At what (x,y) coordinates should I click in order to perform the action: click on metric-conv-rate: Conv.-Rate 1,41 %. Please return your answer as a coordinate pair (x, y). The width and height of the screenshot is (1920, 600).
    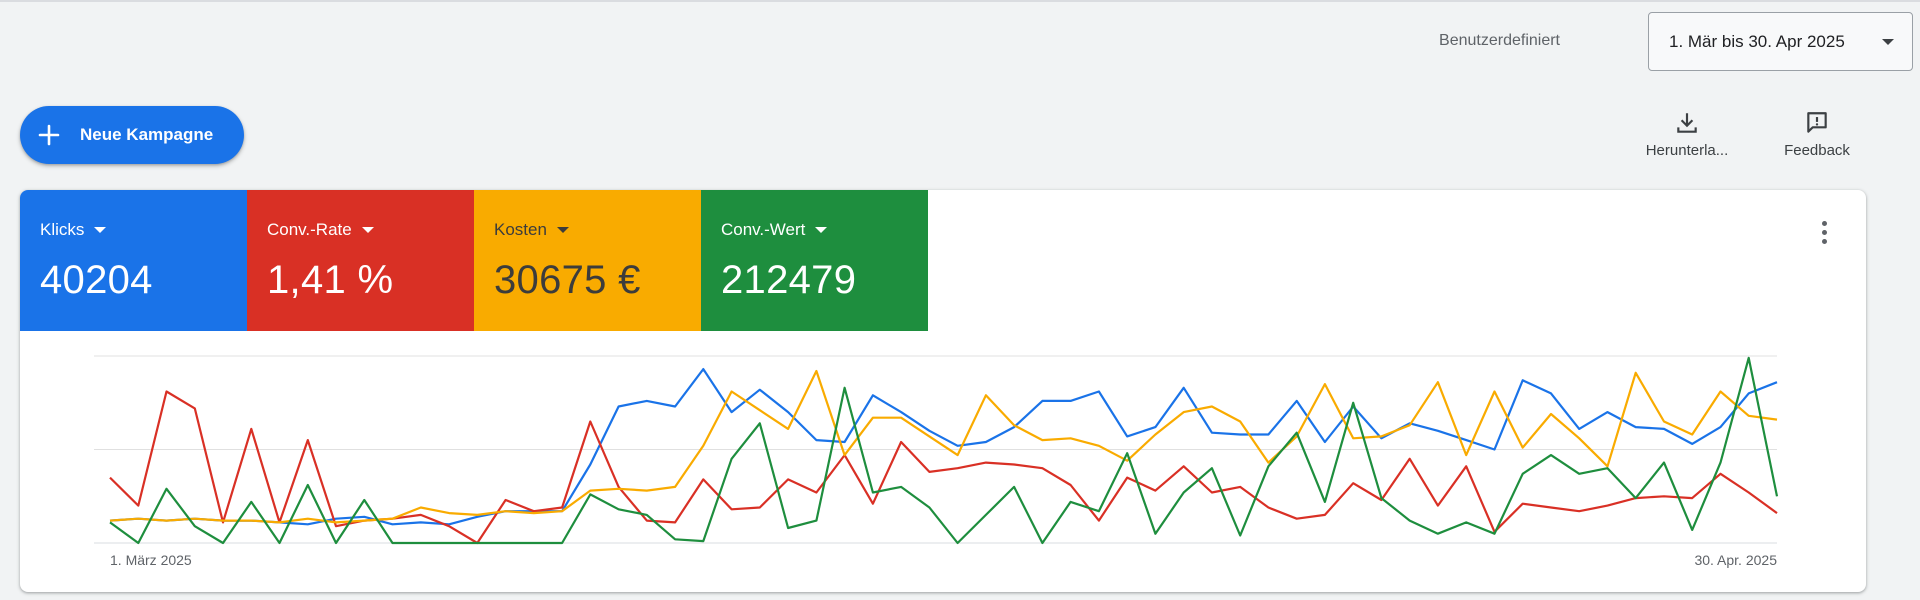
    Looking at the image, I should click on (360, 260).